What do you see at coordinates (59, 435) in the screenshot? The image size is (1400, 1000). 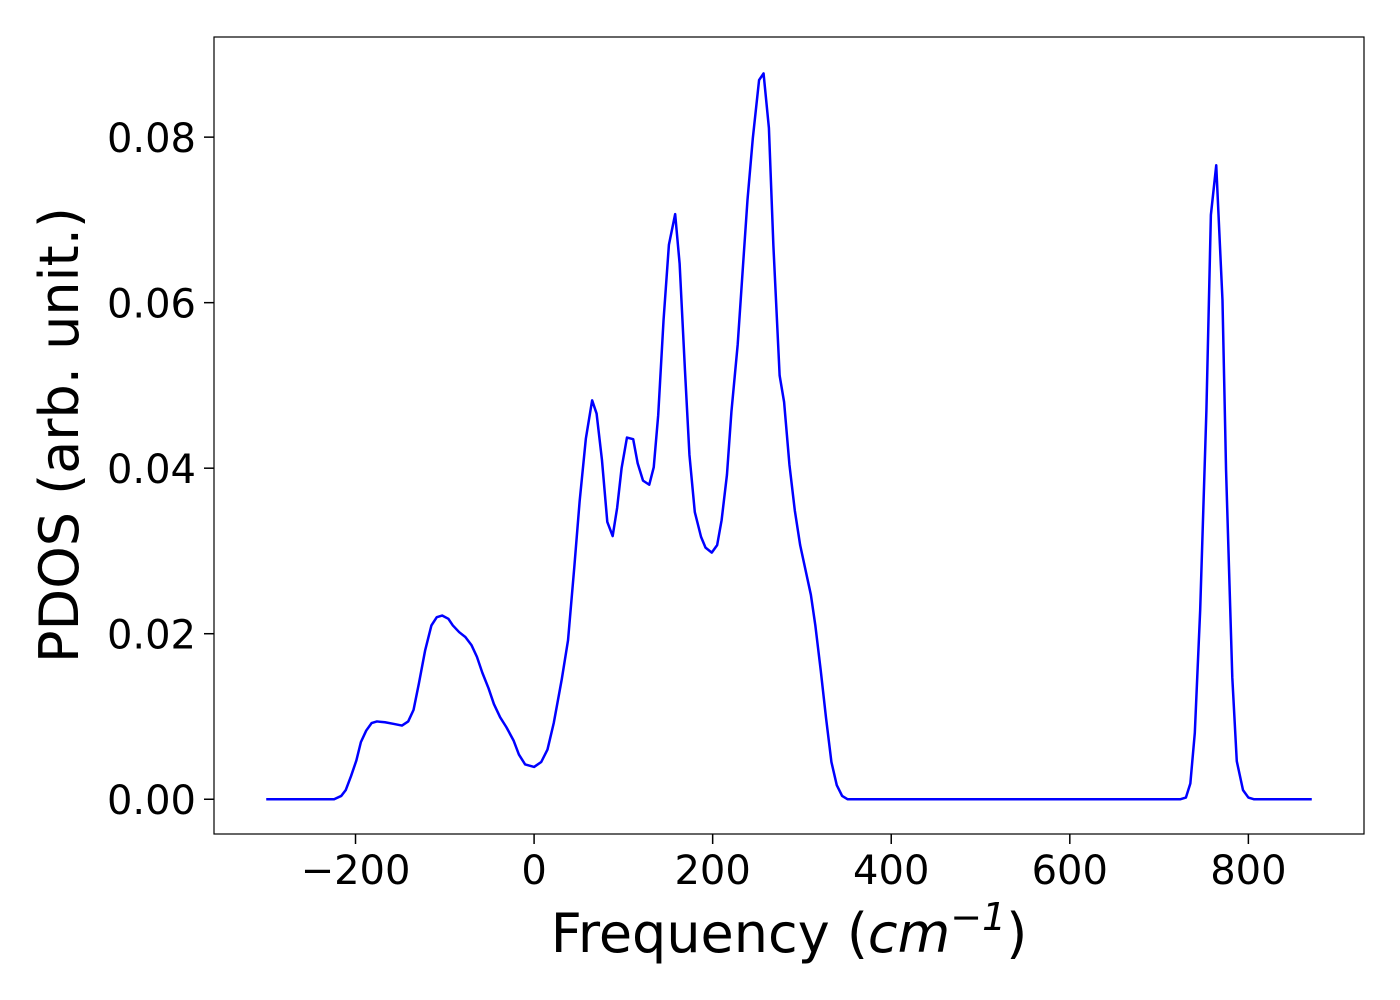 I see `y-axis-label: PDOS (arb. unit.)` at bounding box center [59, 435].